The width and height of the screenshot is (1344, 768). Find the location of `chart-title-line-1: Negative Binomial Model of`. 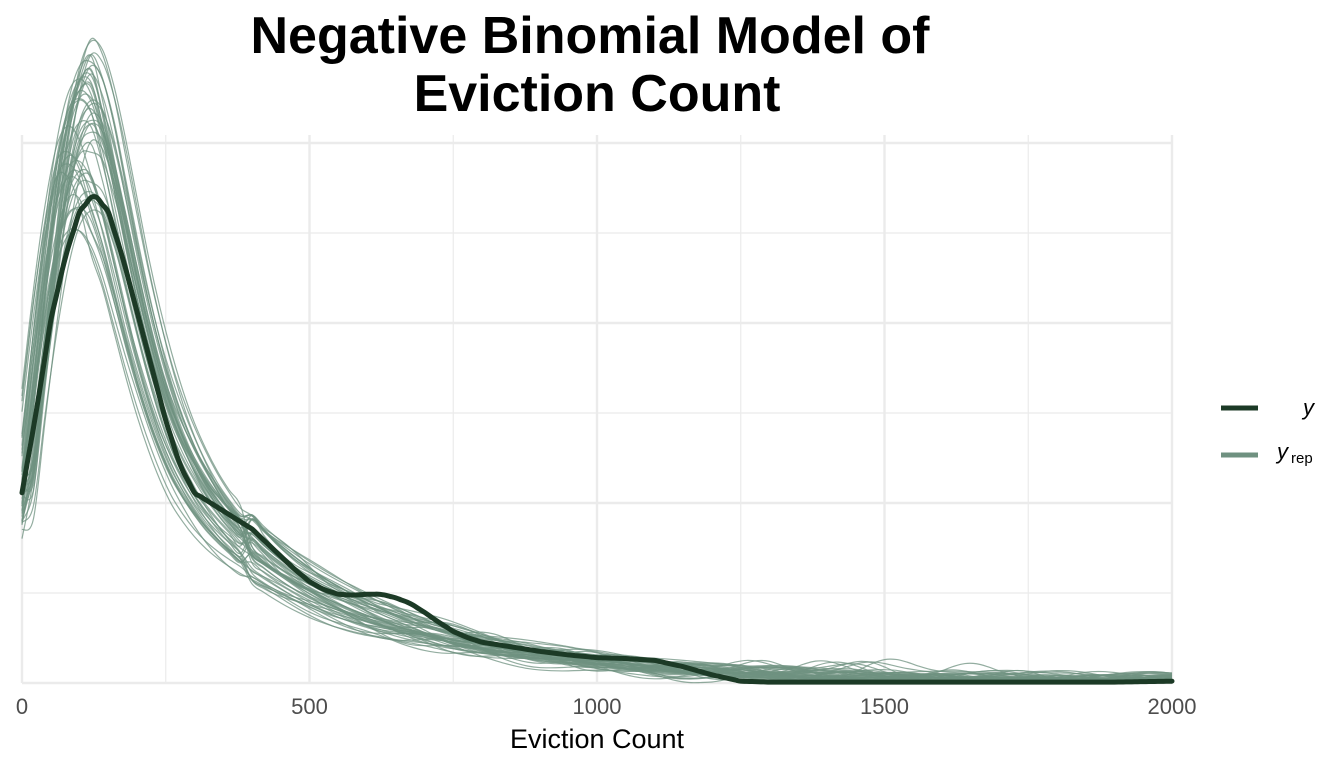

chart-title-line-1: Negative Binomial Model of is located at coordinates (591, 36).